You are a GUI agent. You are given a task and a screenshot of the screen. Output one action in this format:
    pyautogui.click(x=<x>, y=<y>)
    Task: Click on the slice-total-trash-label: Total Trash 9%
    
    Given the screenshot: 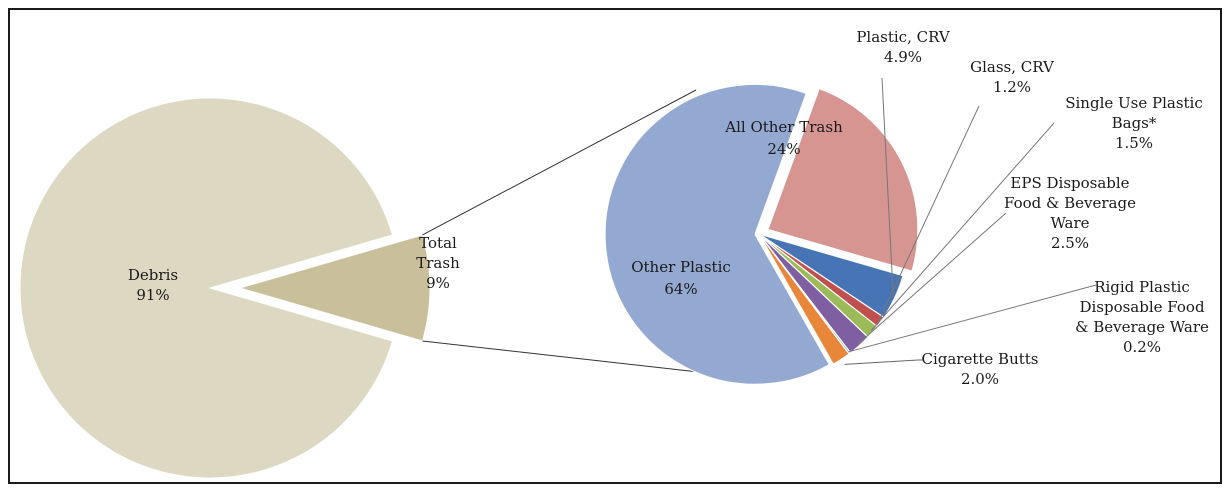 What is the action you would take?
    pyautogui.click(x=438, y=263)
    